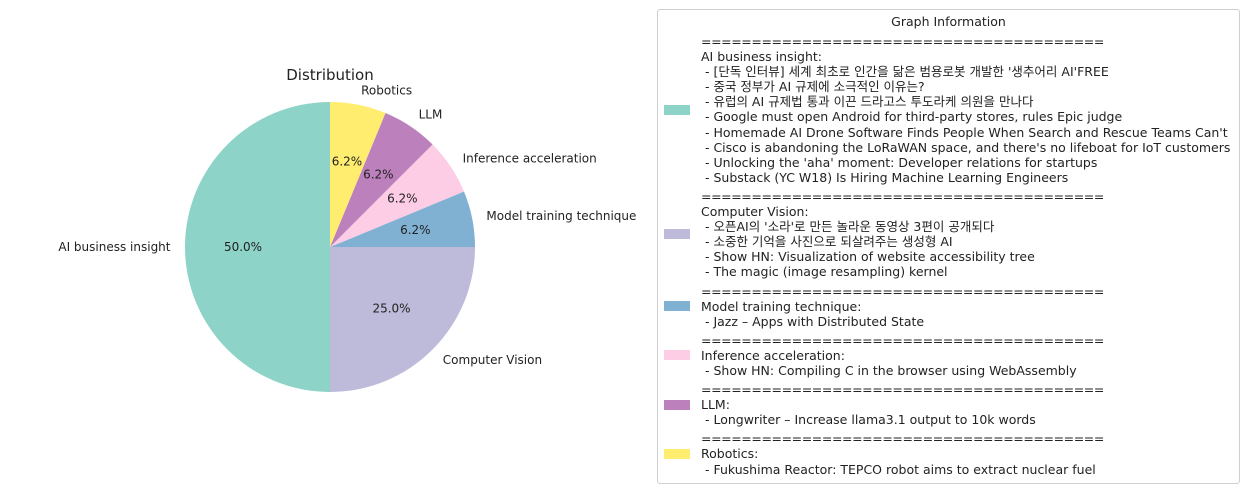 This screenshot has height=496, width=1250. Describe the element at coordinates (715, 405) in the screenshot. I see `legend-heading: LLM:` at that location.